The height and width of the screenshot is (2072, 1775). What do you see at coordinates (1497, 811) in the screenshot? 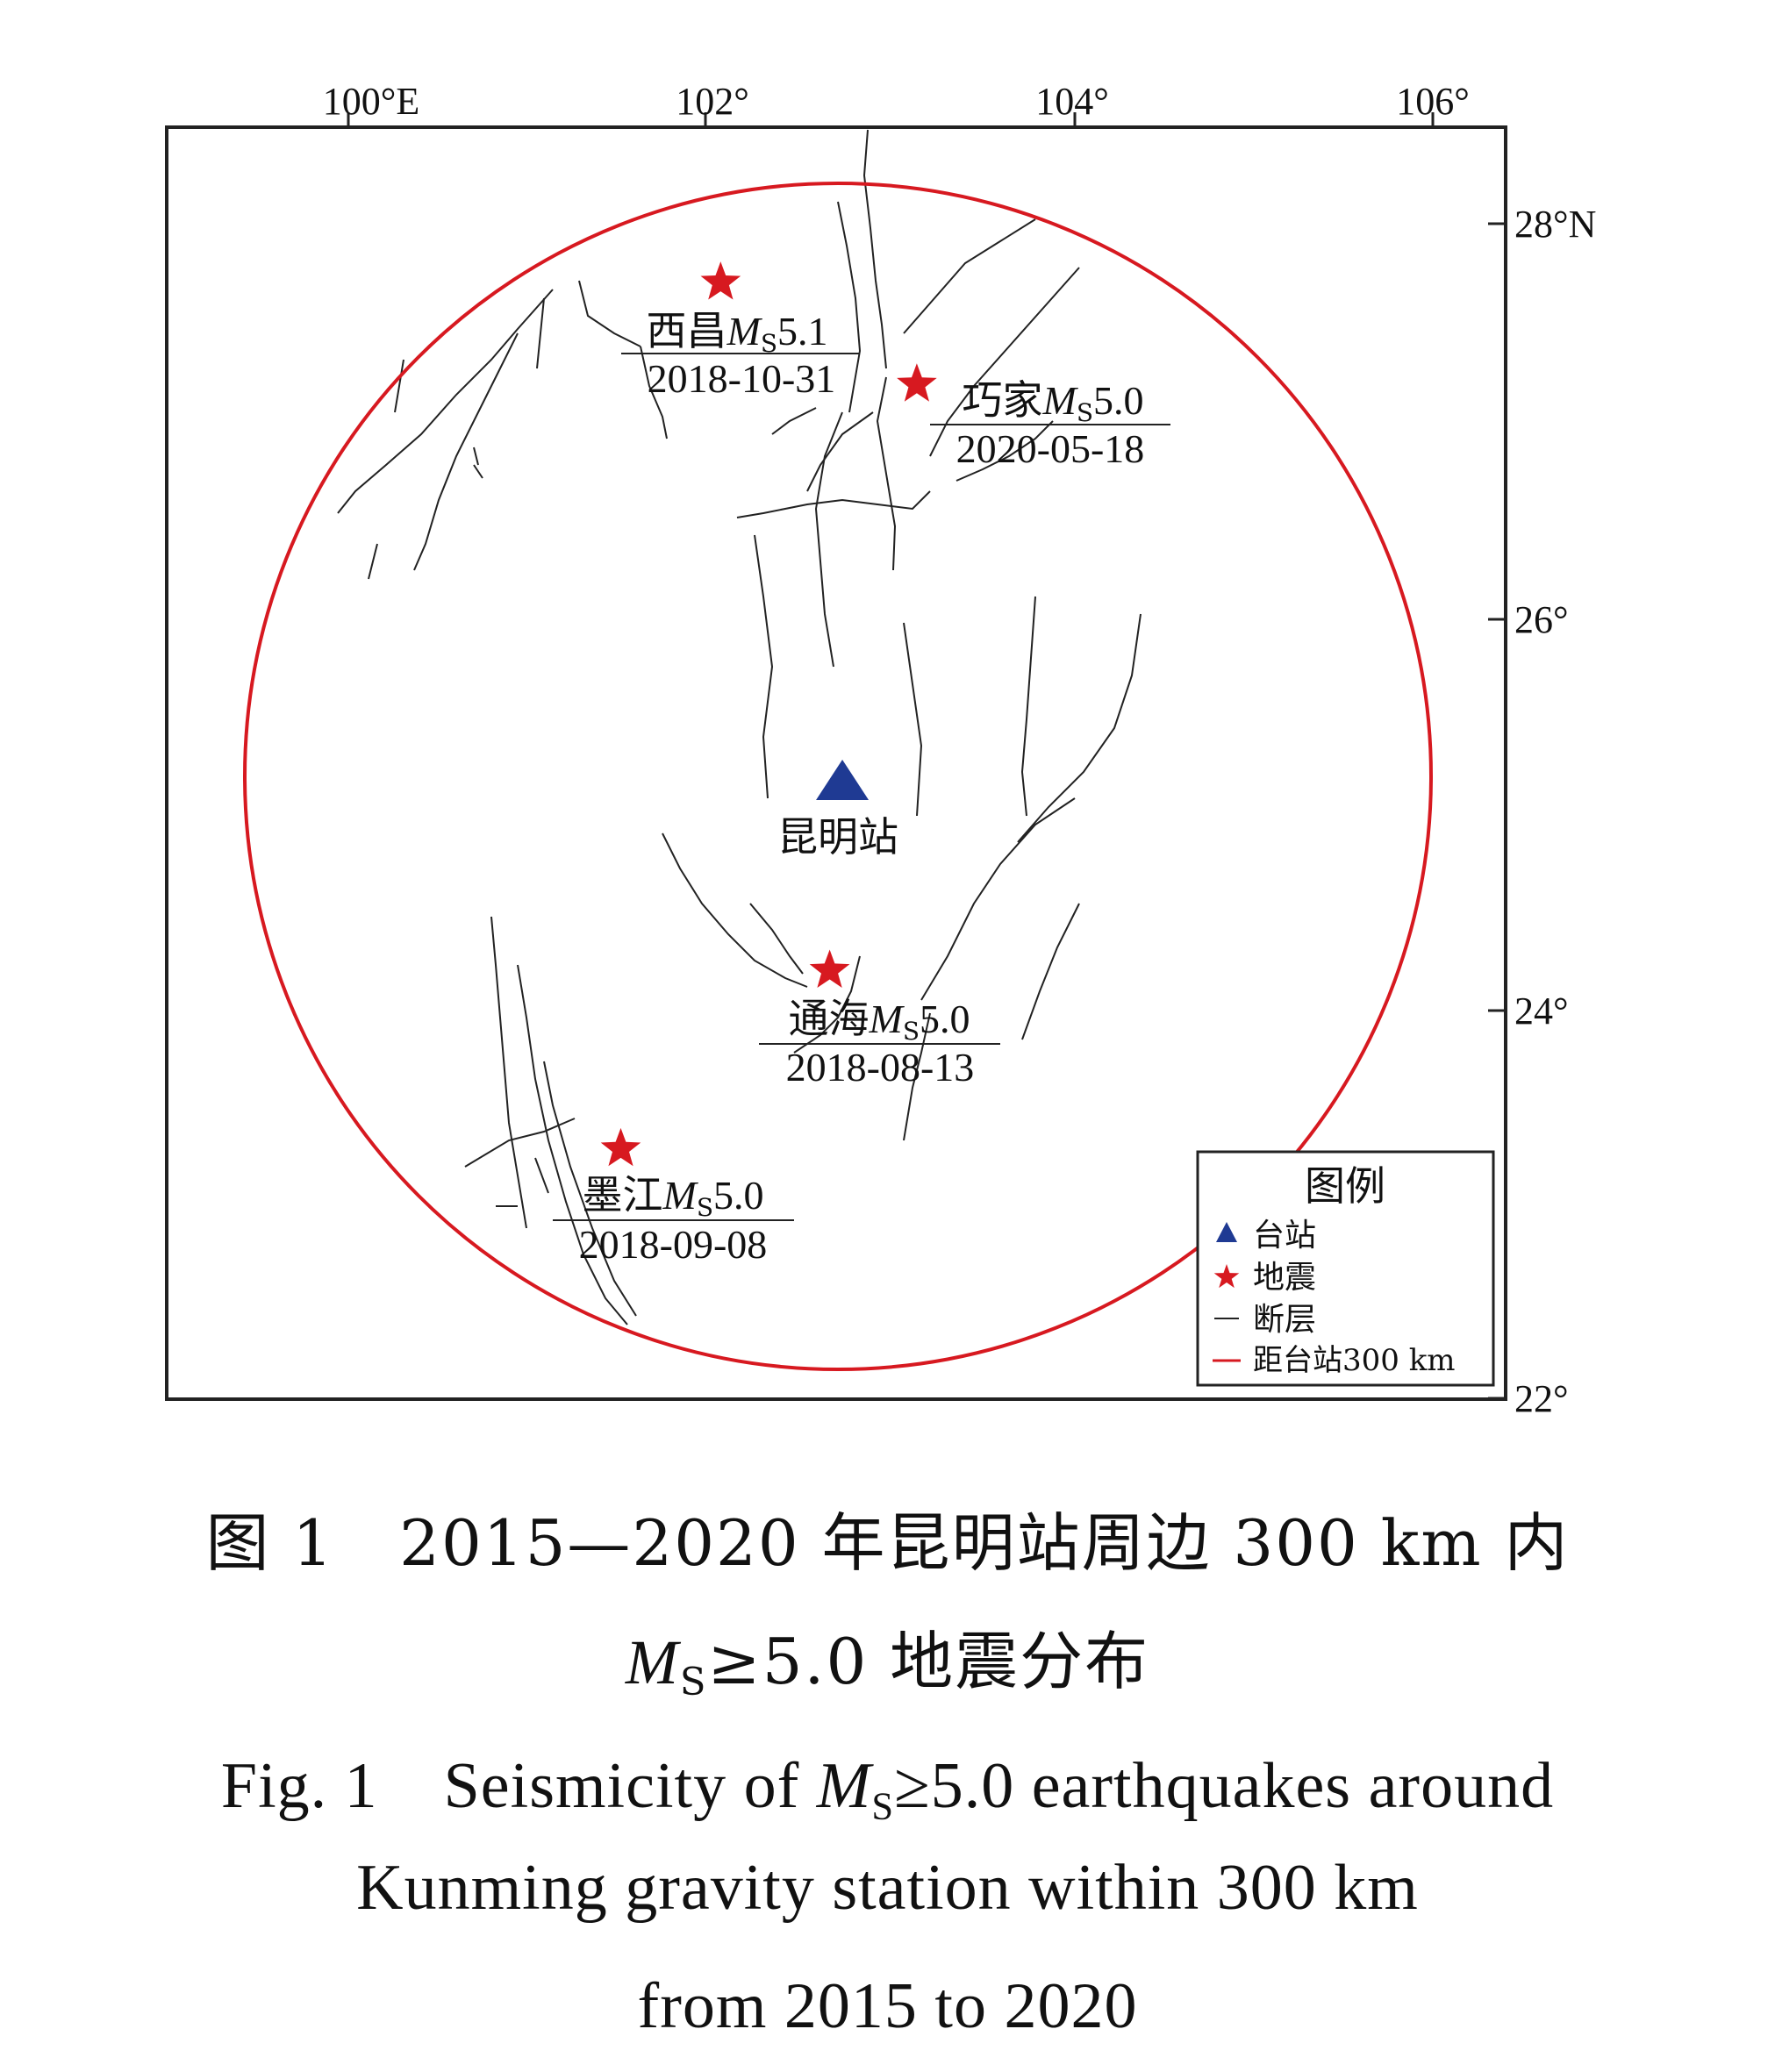
I see `lat-tick-marks` at bounding box center [1497, 811].